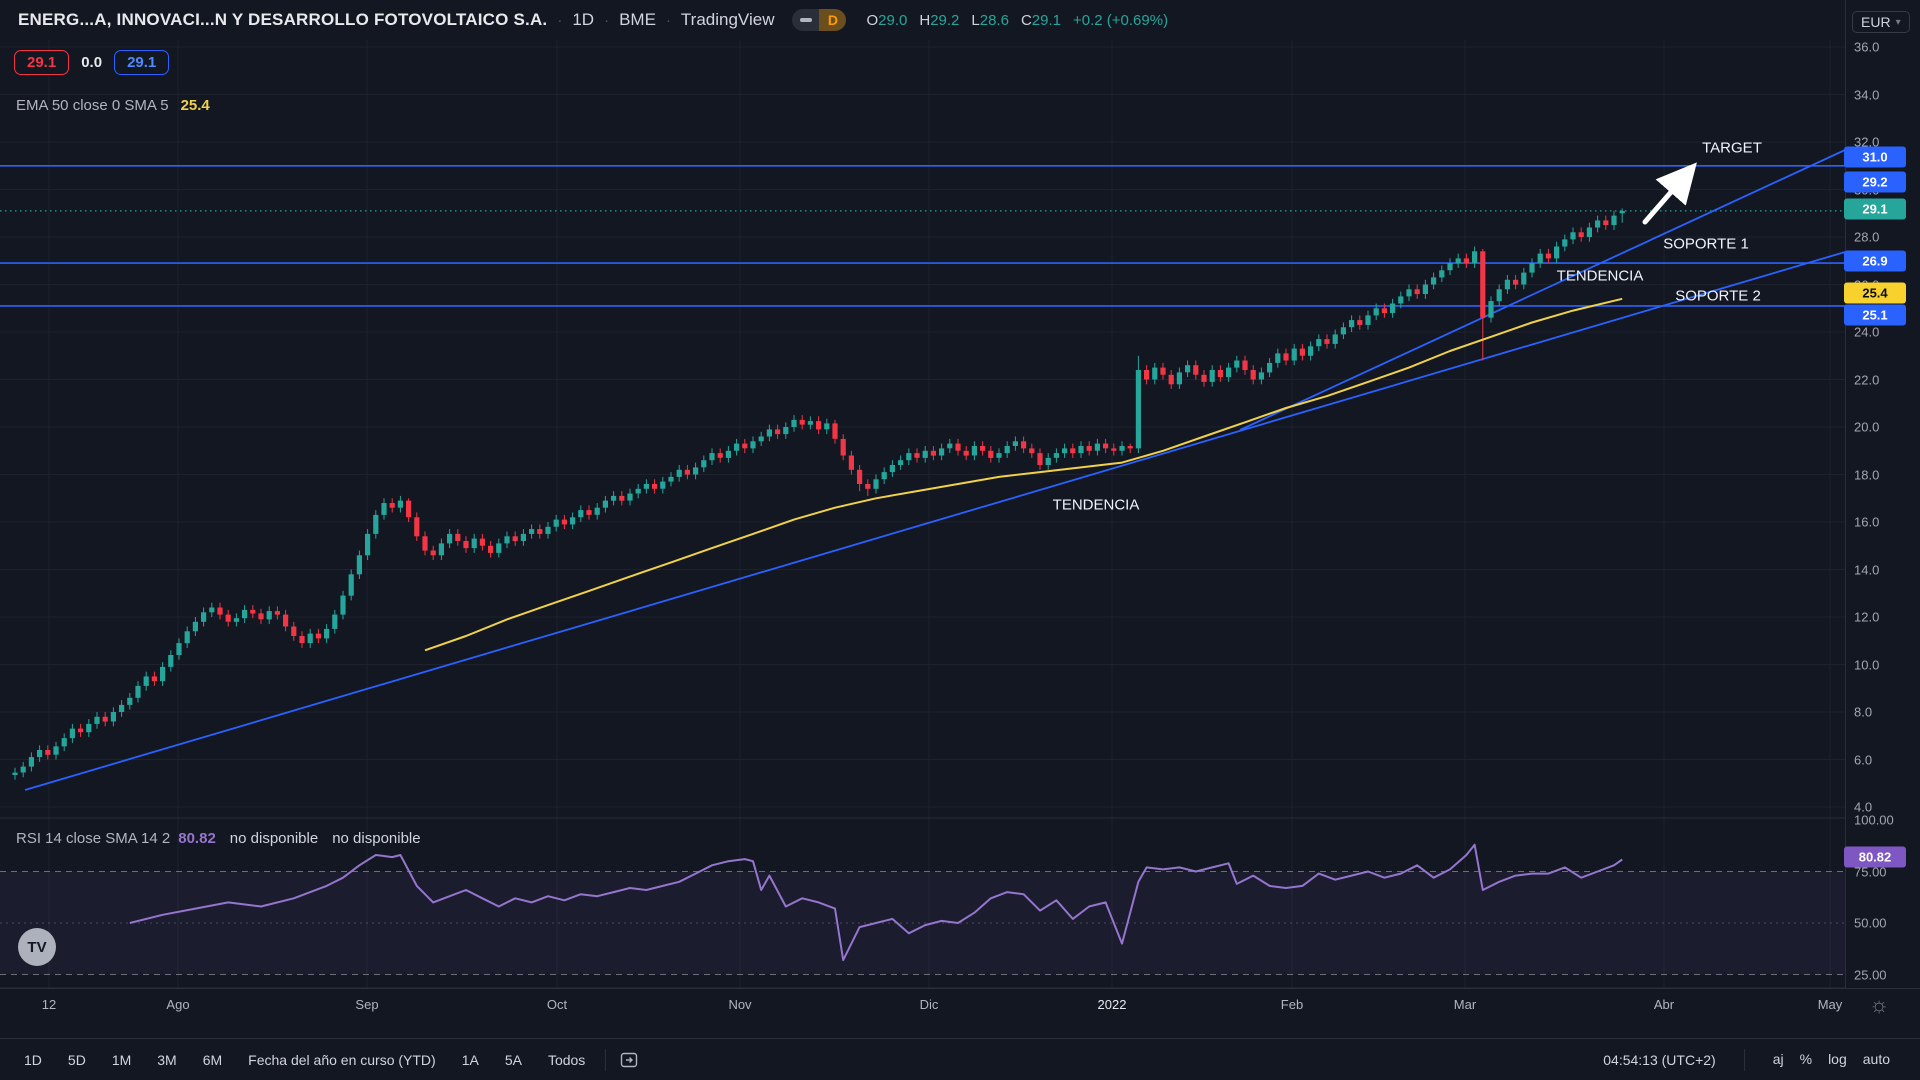 Image resolution: width=1920 pixels, height=1080 pixels. What do you see at coordinates (1112, 1004) in the screenshot?
I see `time-tick: 2022` at bounding box center [1112, 1004].